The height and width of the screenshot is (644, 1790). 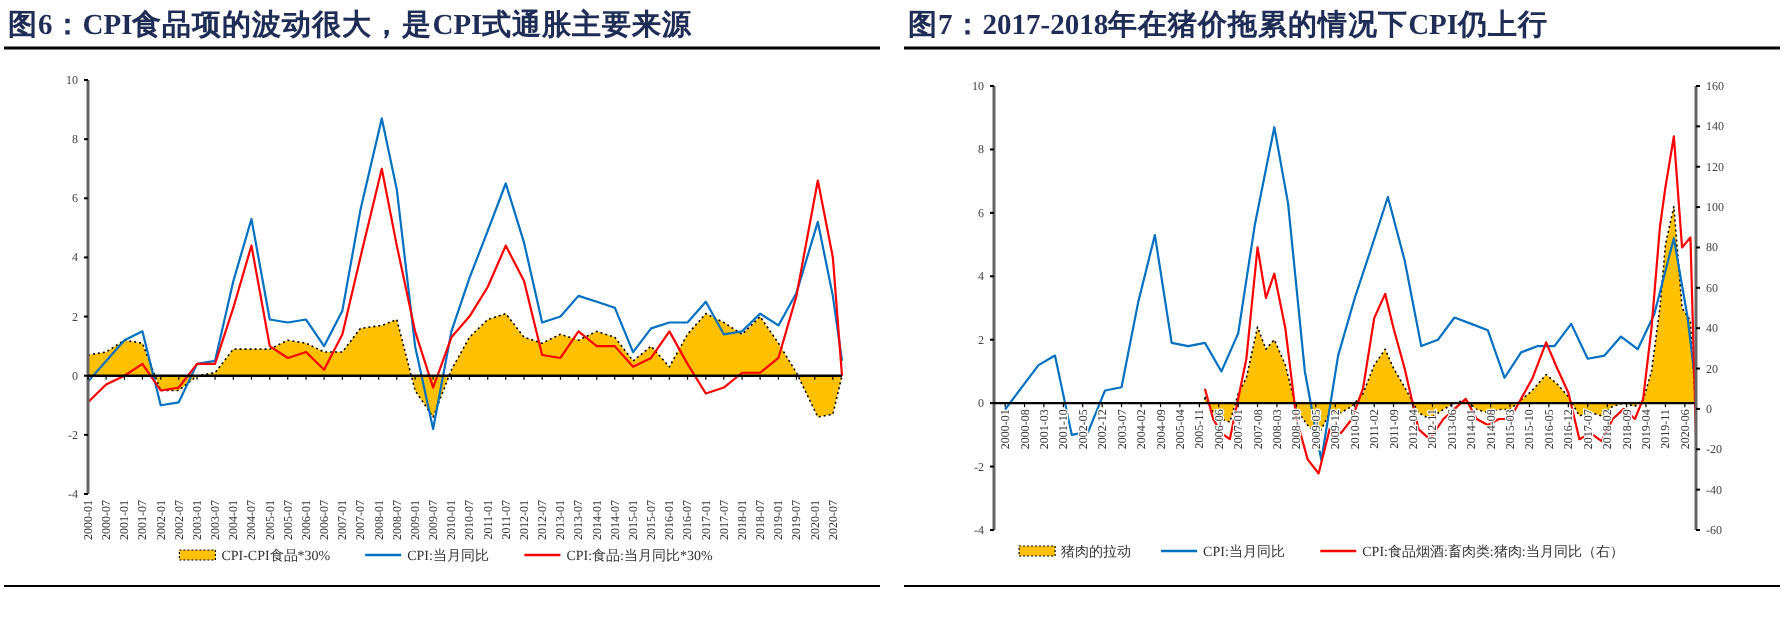 I want to click on chart-title: 图7：2017-2018年在猪价拖累的情况下CPI仍上行, so click(x=1228, y=25).